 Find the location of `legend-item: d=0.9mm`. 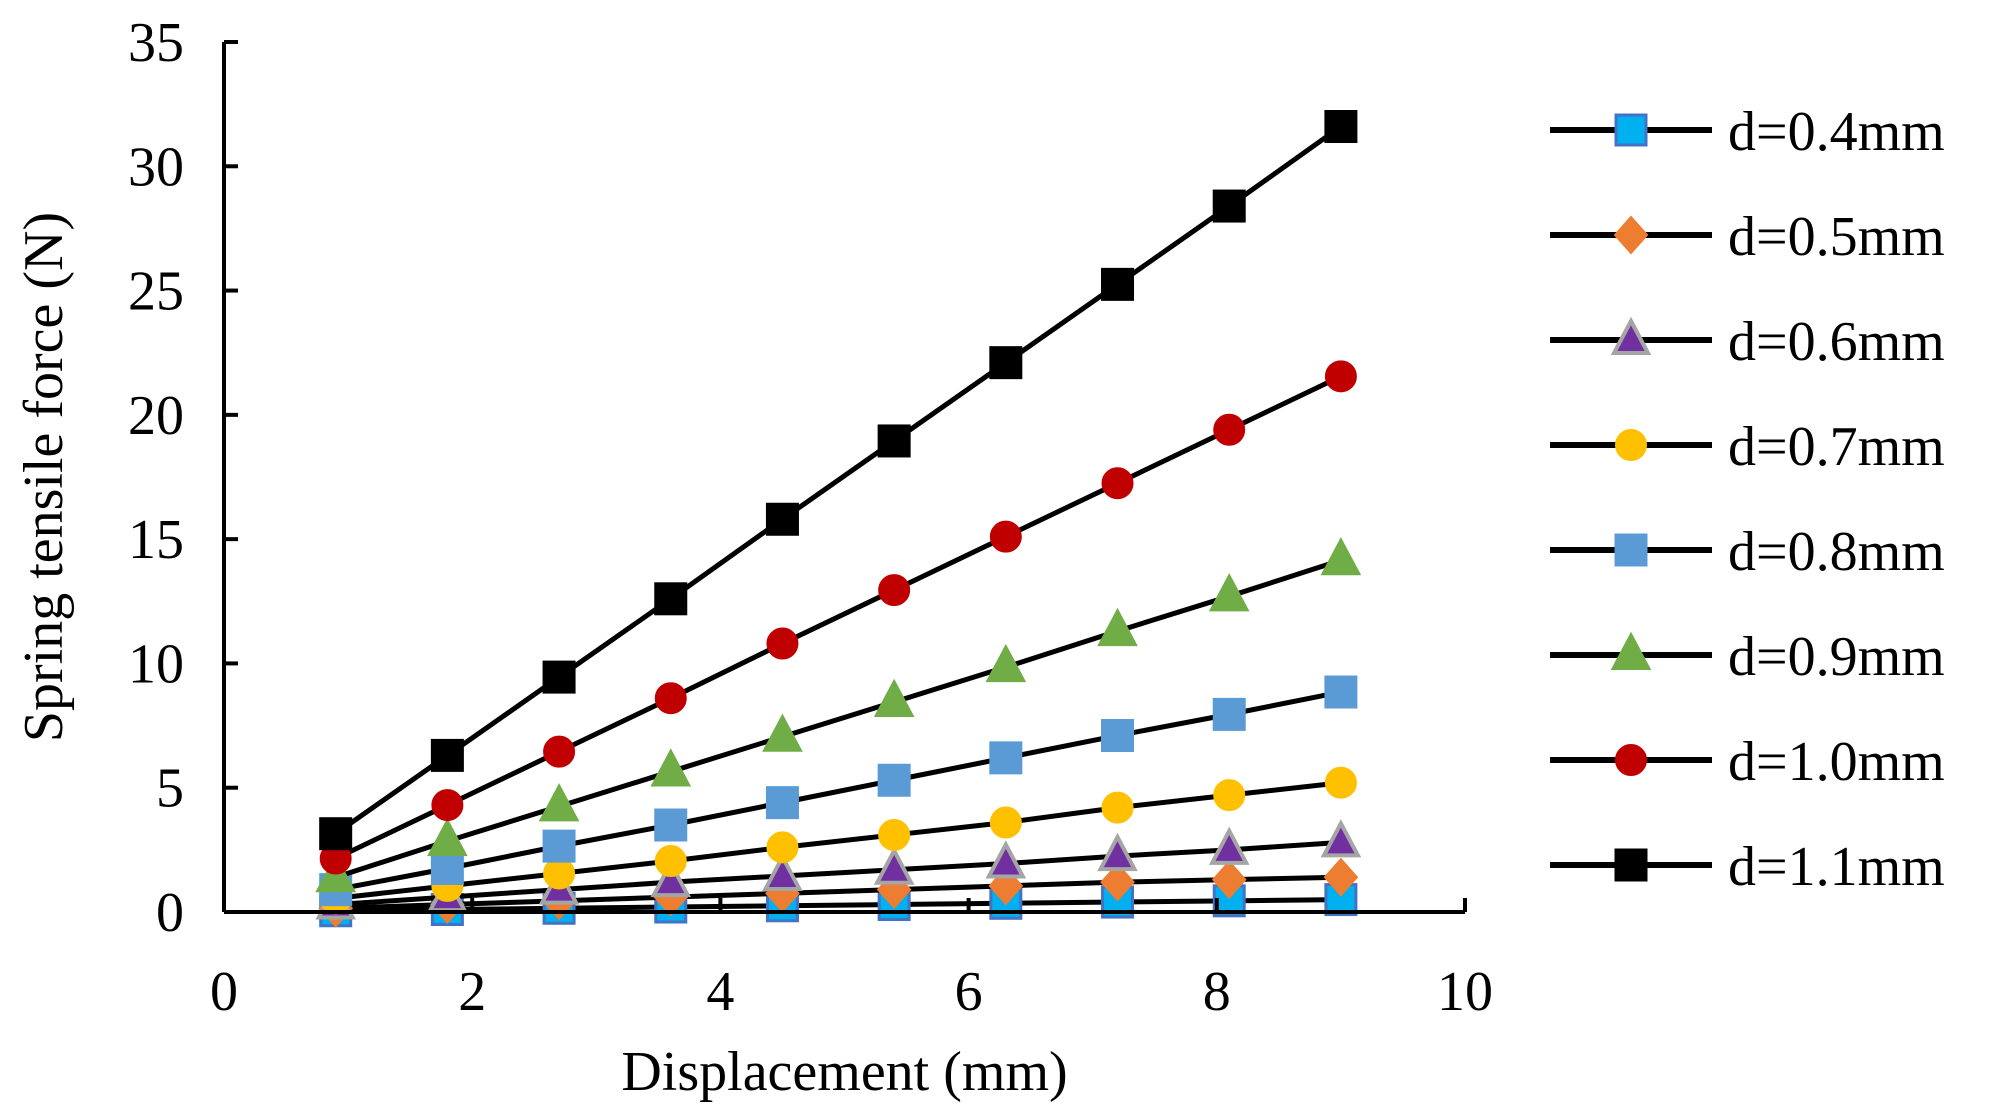

legend-item: d=0.9mm is located at coordinates (1747, 657).